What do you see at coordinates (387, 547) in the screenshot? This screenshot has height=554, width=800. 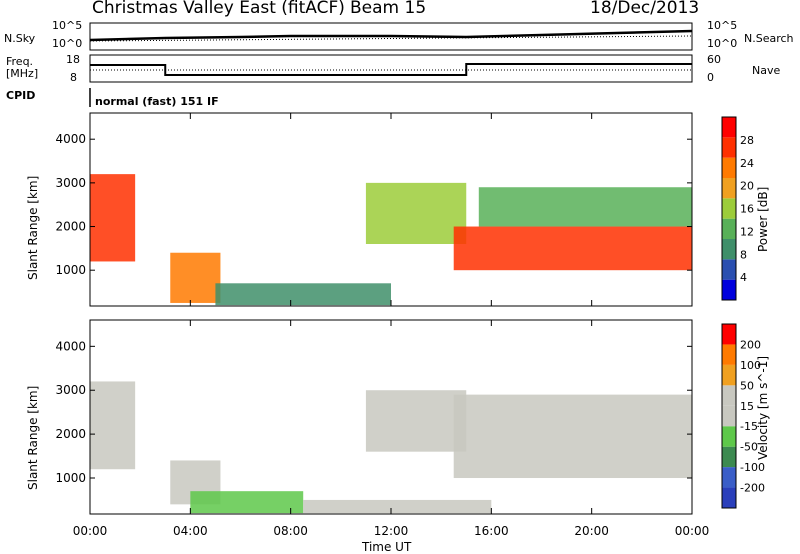 I see `x-axis-label: Time UT` at bounding box center [387, 547].